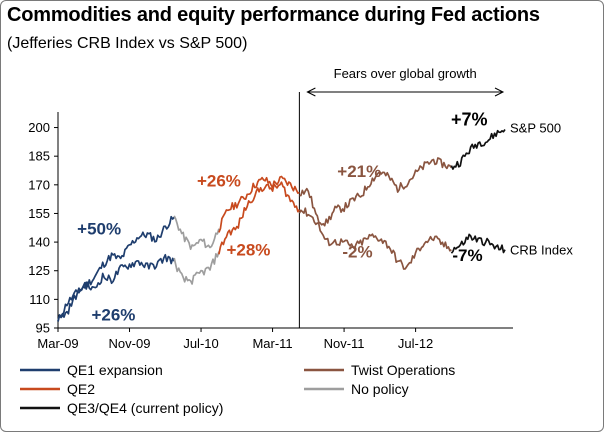  I want to click on x-tick-label: Mar-09, so click(57, 343).